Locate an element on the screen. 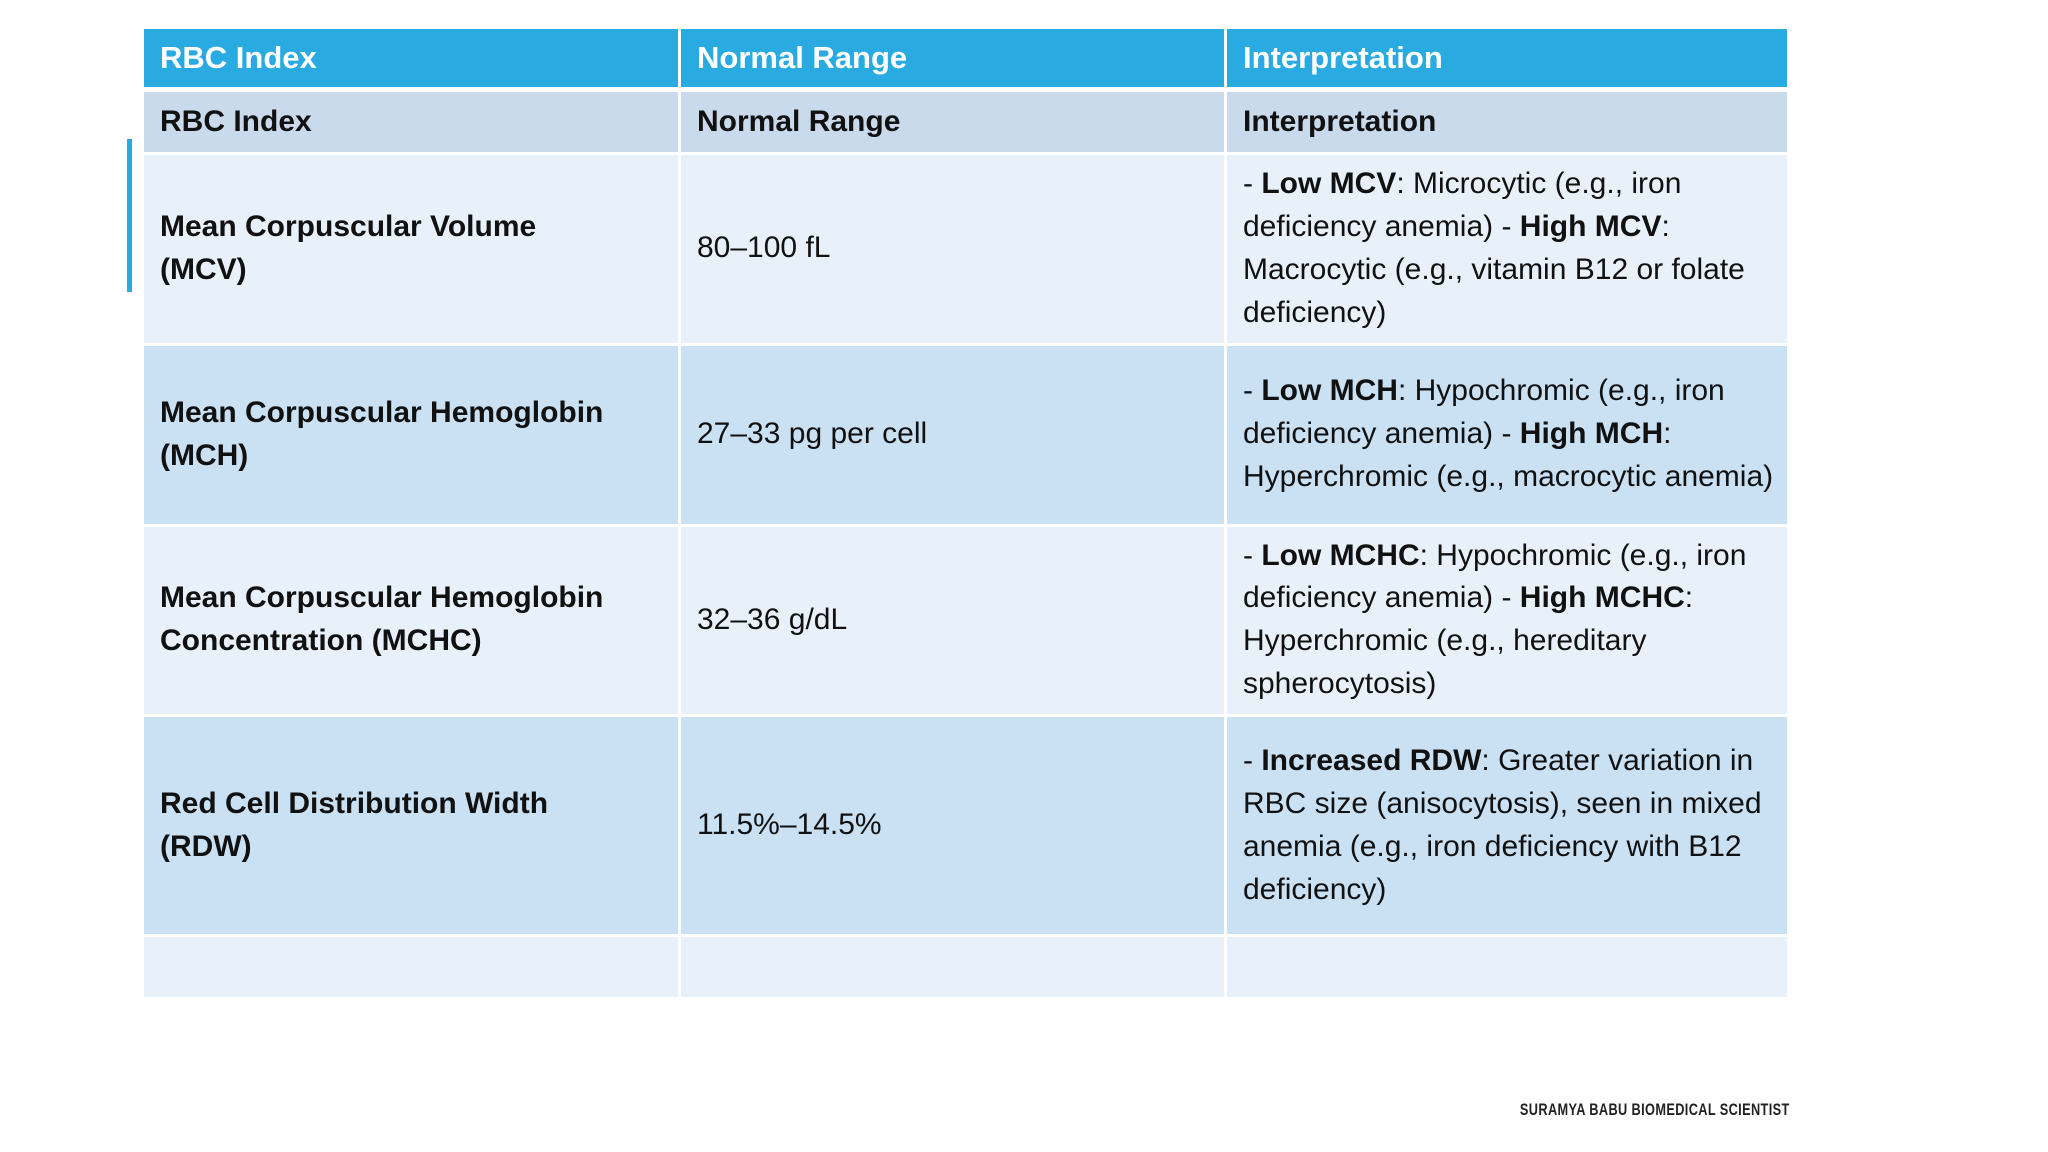 Image resolution: width=2048 pixels, height=1152 pixels. subheader-cell-rbc-index: RBC Index is located at coordinates (411, 122).